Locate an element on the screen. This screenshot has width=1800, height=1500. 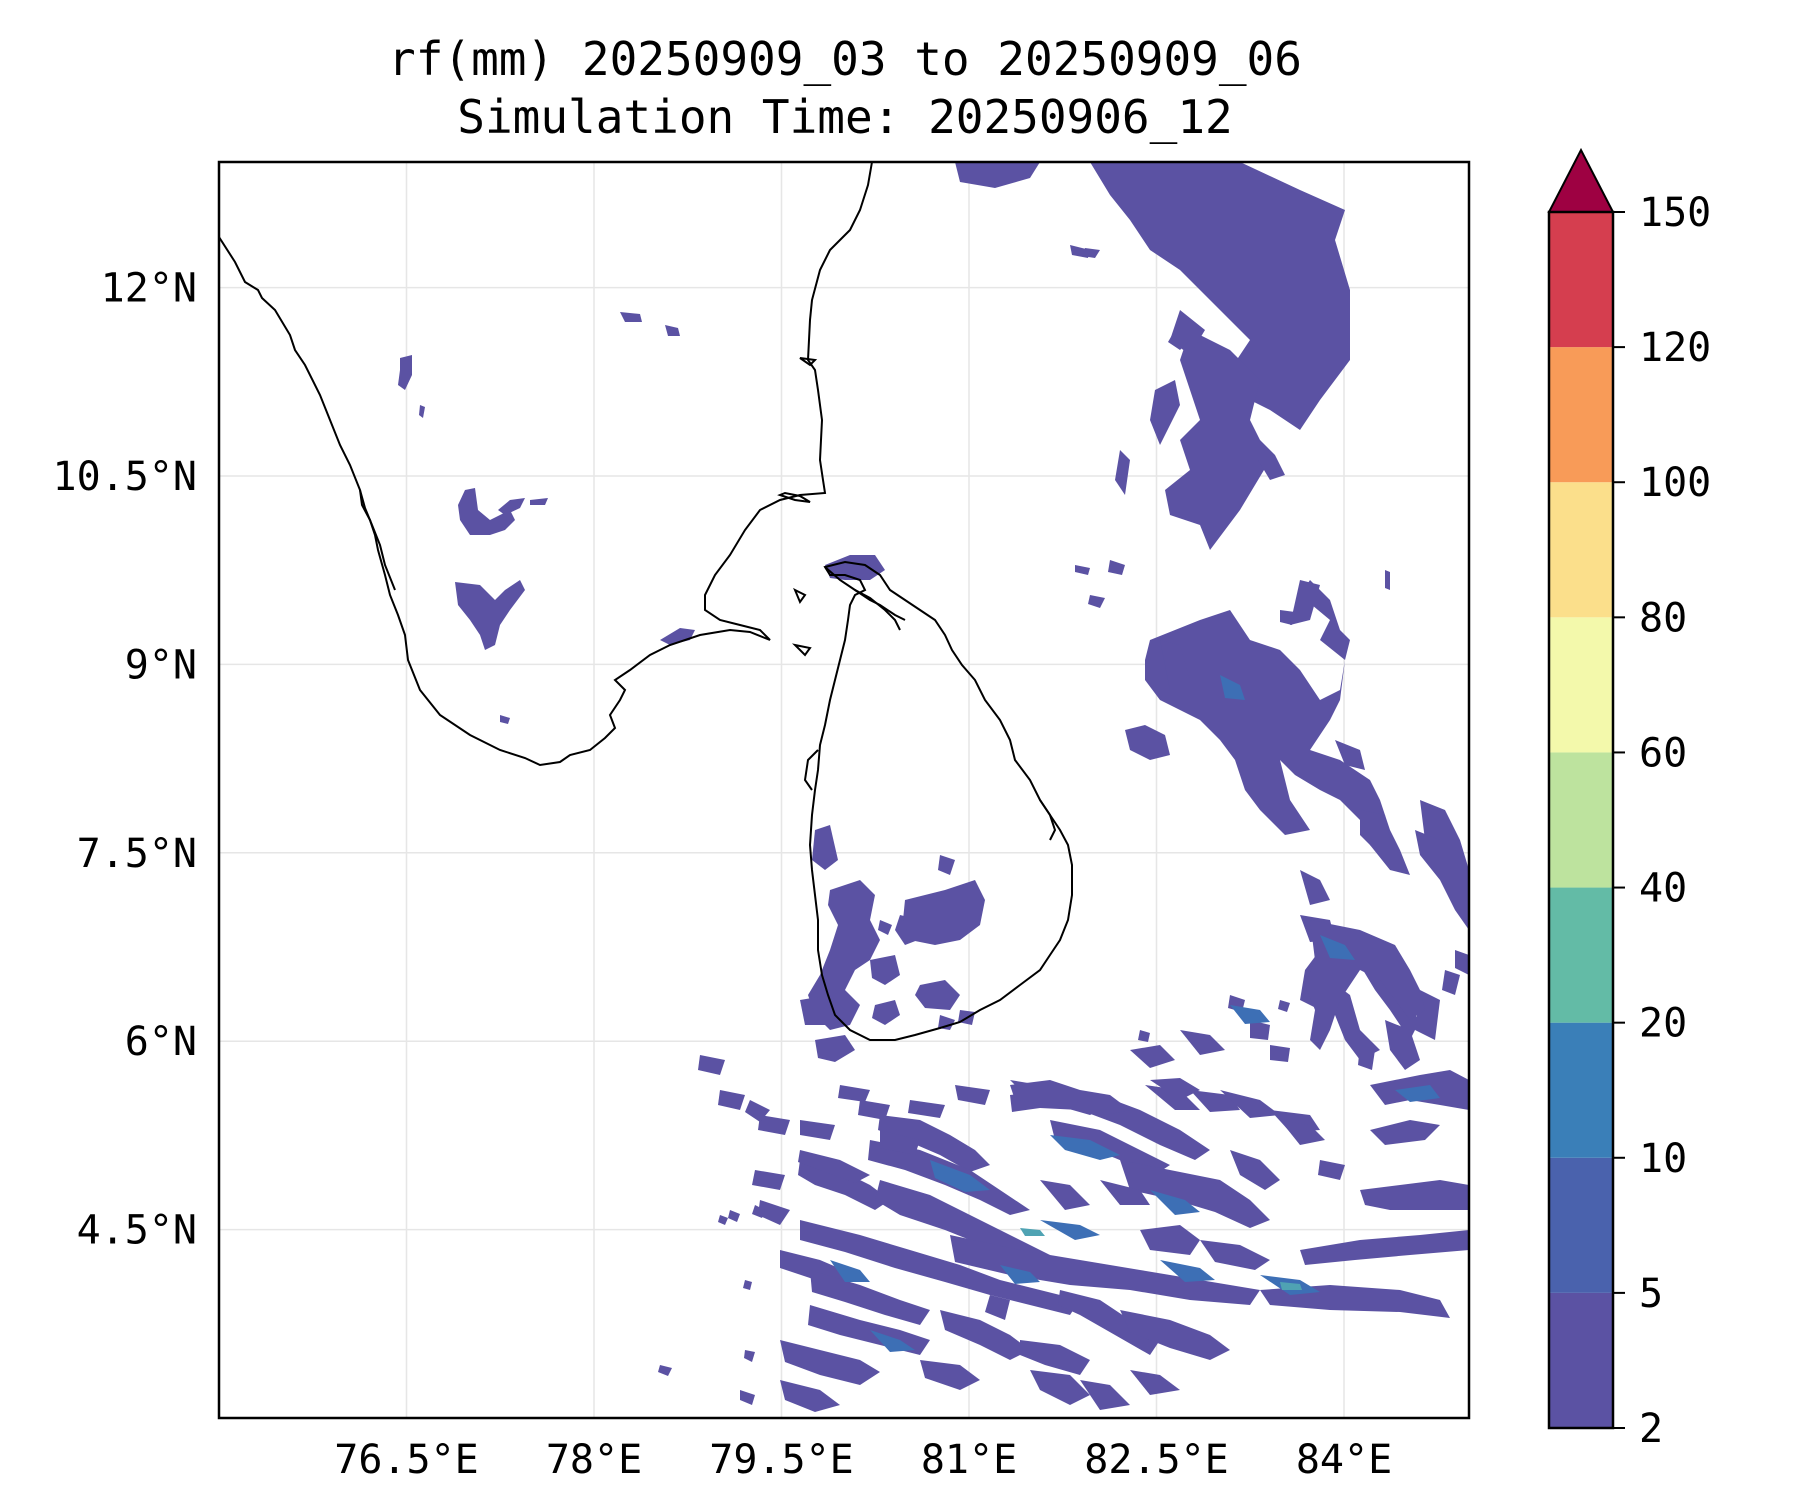
y-tick-label: 6°N is located at coordinates (161, 1042).